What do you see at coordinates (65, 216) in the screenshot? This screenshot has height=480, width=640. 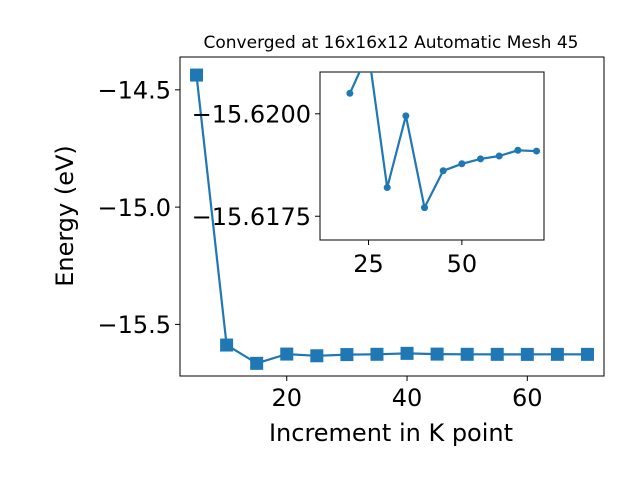 I see `main-y-axis-label: Energy (eV)` at bounding box center [65, 216].